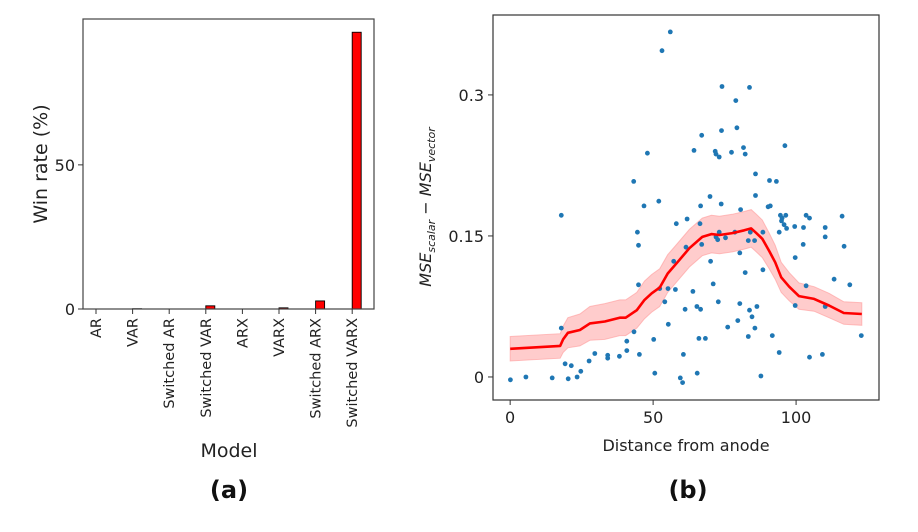  Describe the element at coordinates (69, 237) in the screenshot. I see `y-ticks: 0 50` at that location.